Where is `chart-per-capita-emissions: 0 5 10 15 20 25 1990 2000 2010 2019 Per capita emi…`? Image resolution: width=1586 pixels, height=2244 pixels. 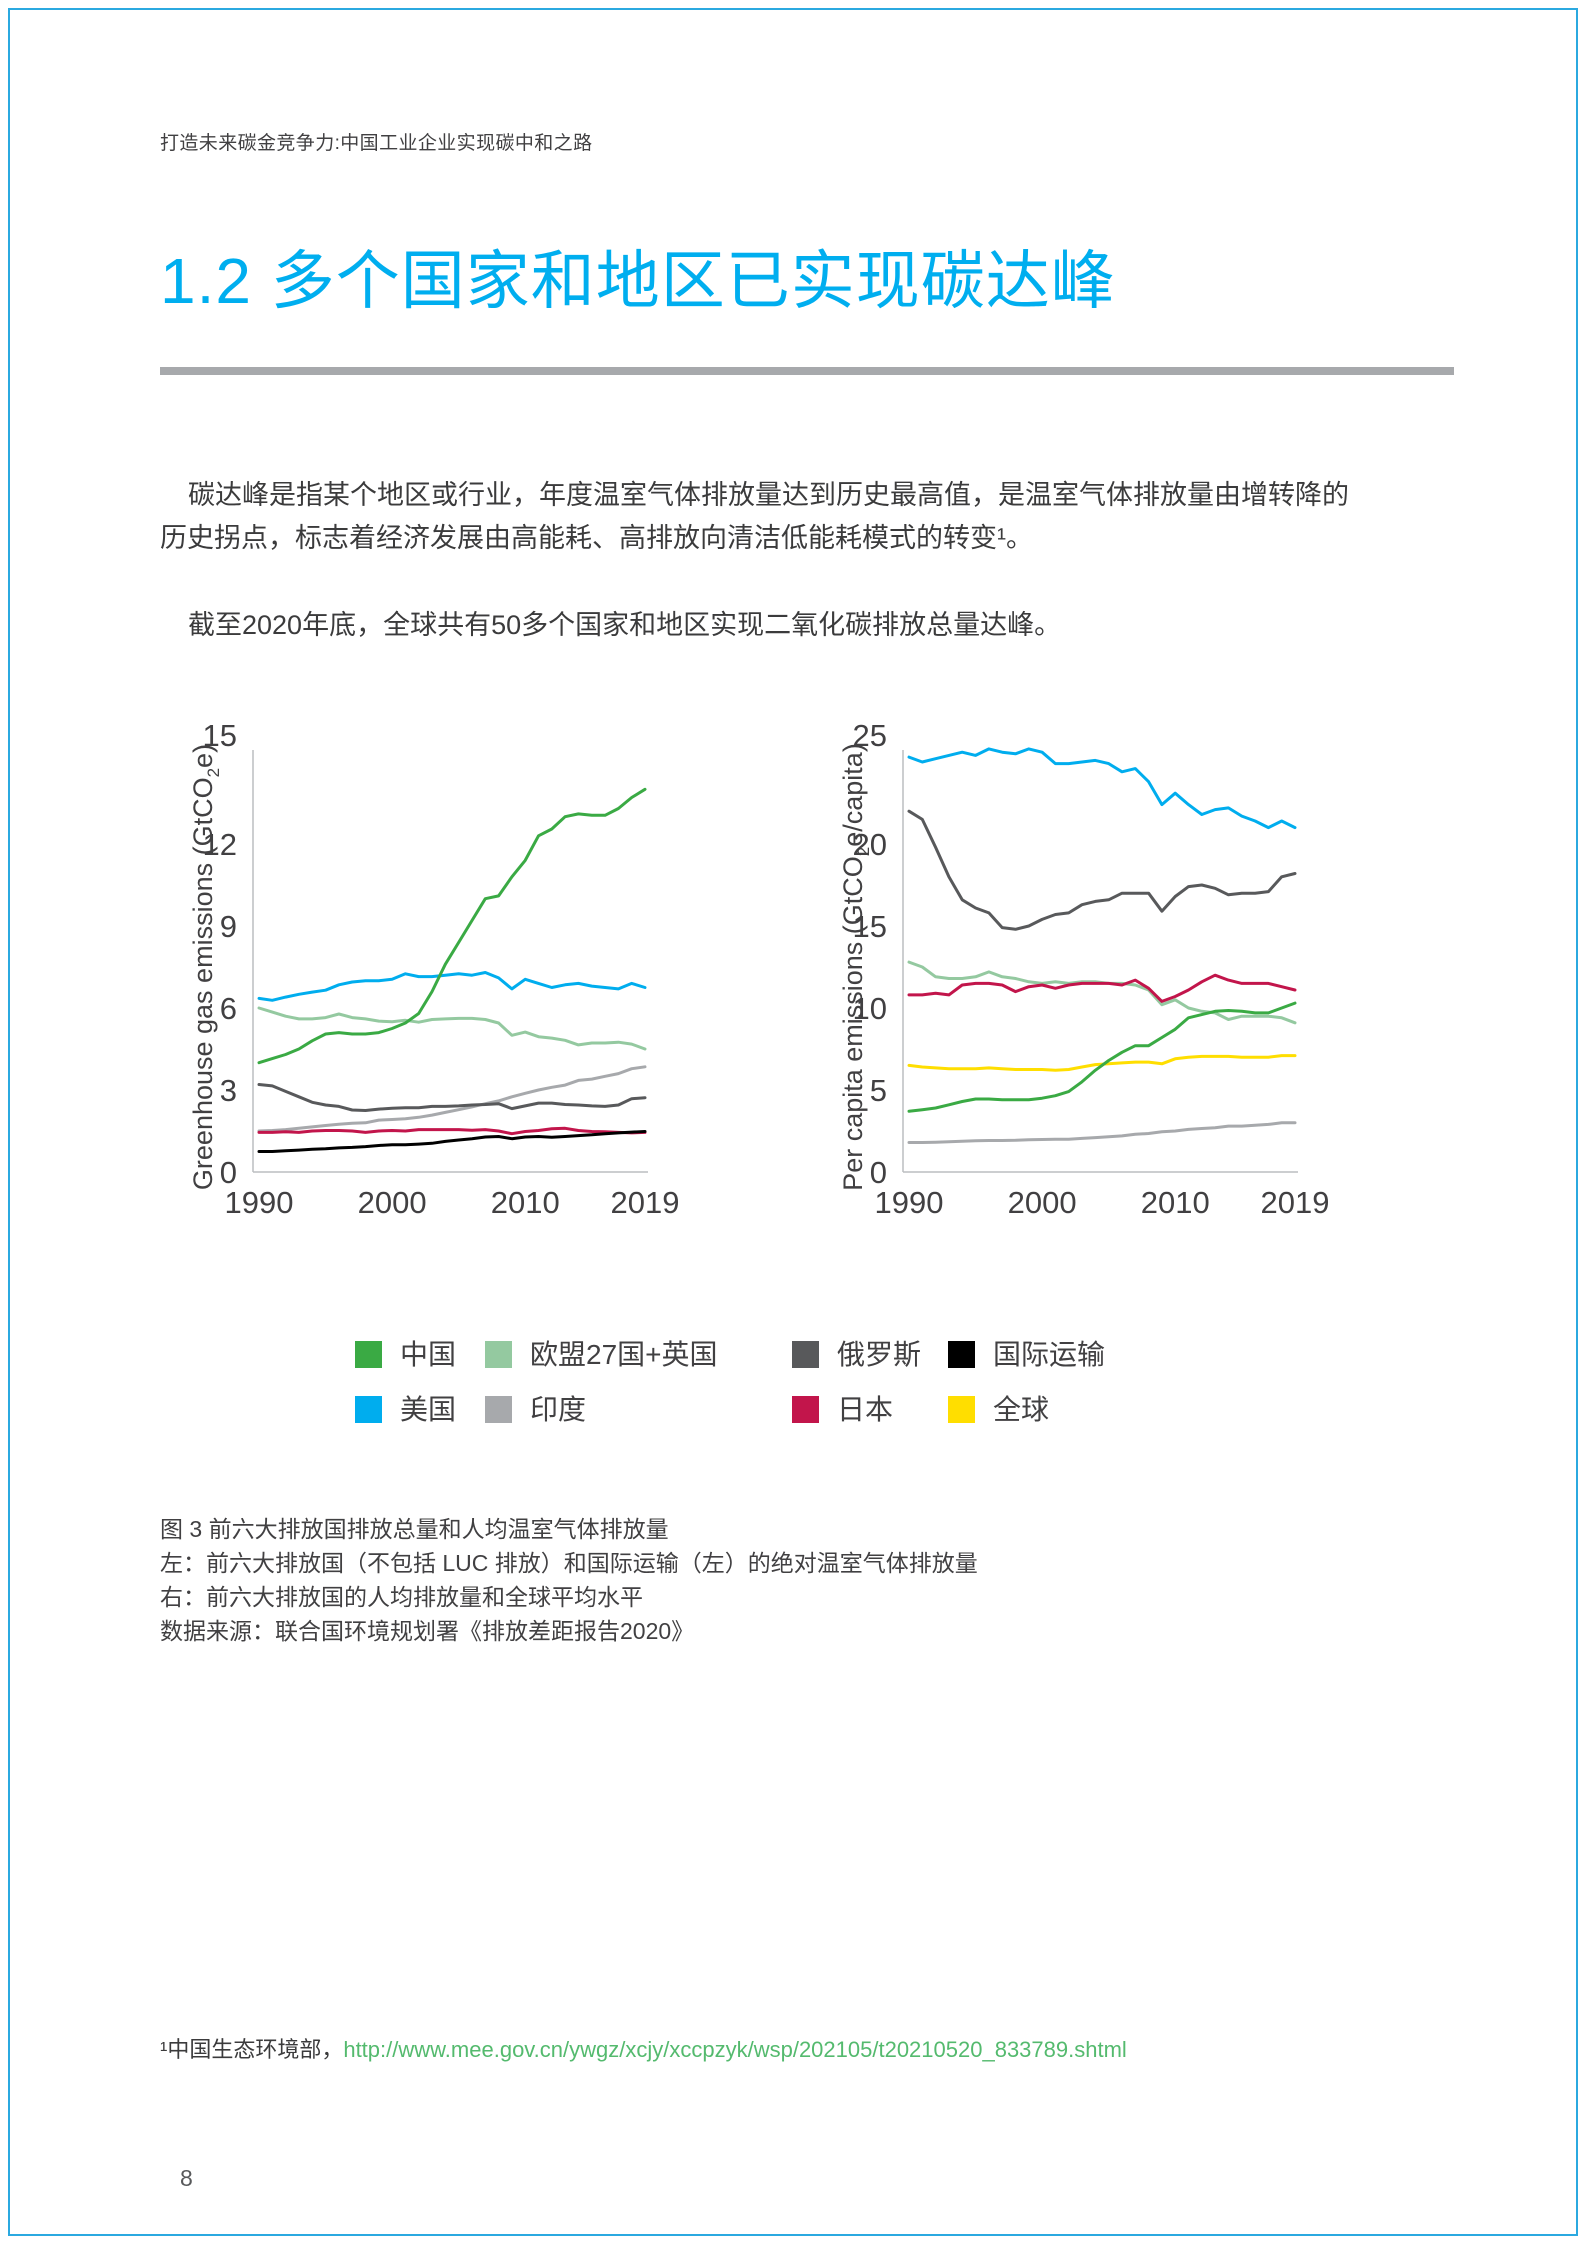 chart-per-capita-emissions: 0 5 10 15 20 25 1990 2000 2010 2019 Per capita emi… is located at coordinates (1084, 970).